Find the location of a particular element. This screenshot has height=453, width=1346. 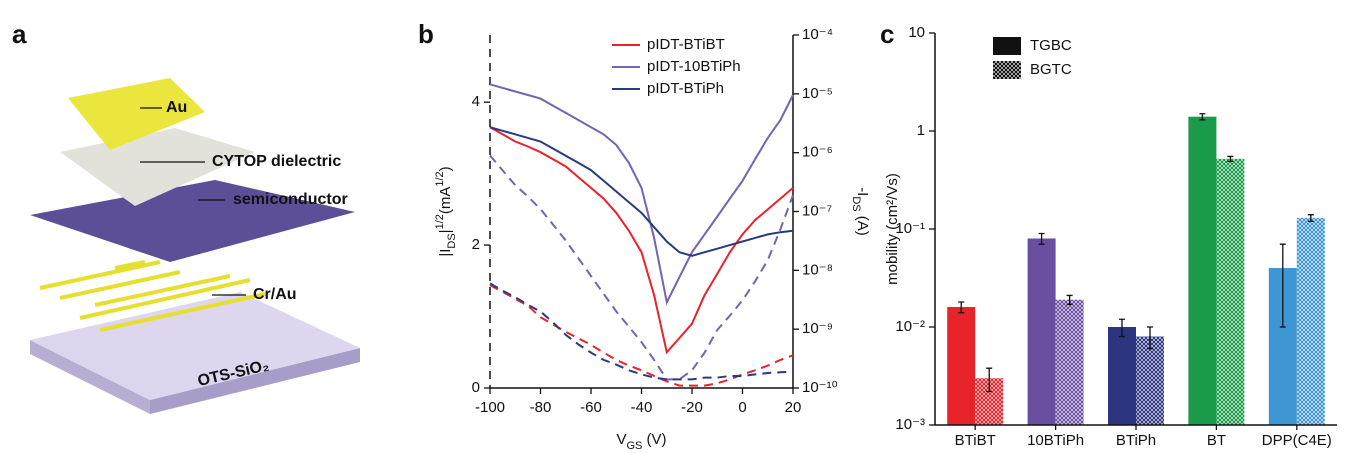

axis-label: VGS (V) is located at coordinates (641, 441).